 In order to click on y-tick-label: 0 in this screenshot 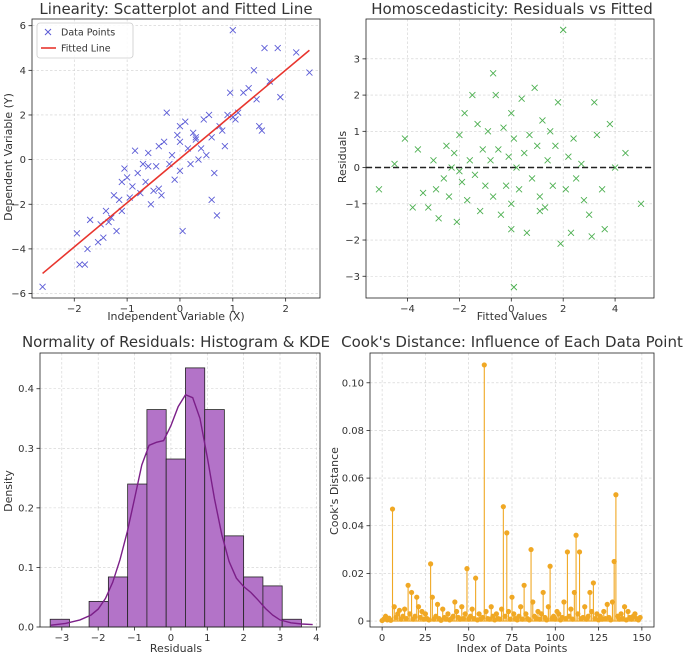, I will do `click(361, 622)`.